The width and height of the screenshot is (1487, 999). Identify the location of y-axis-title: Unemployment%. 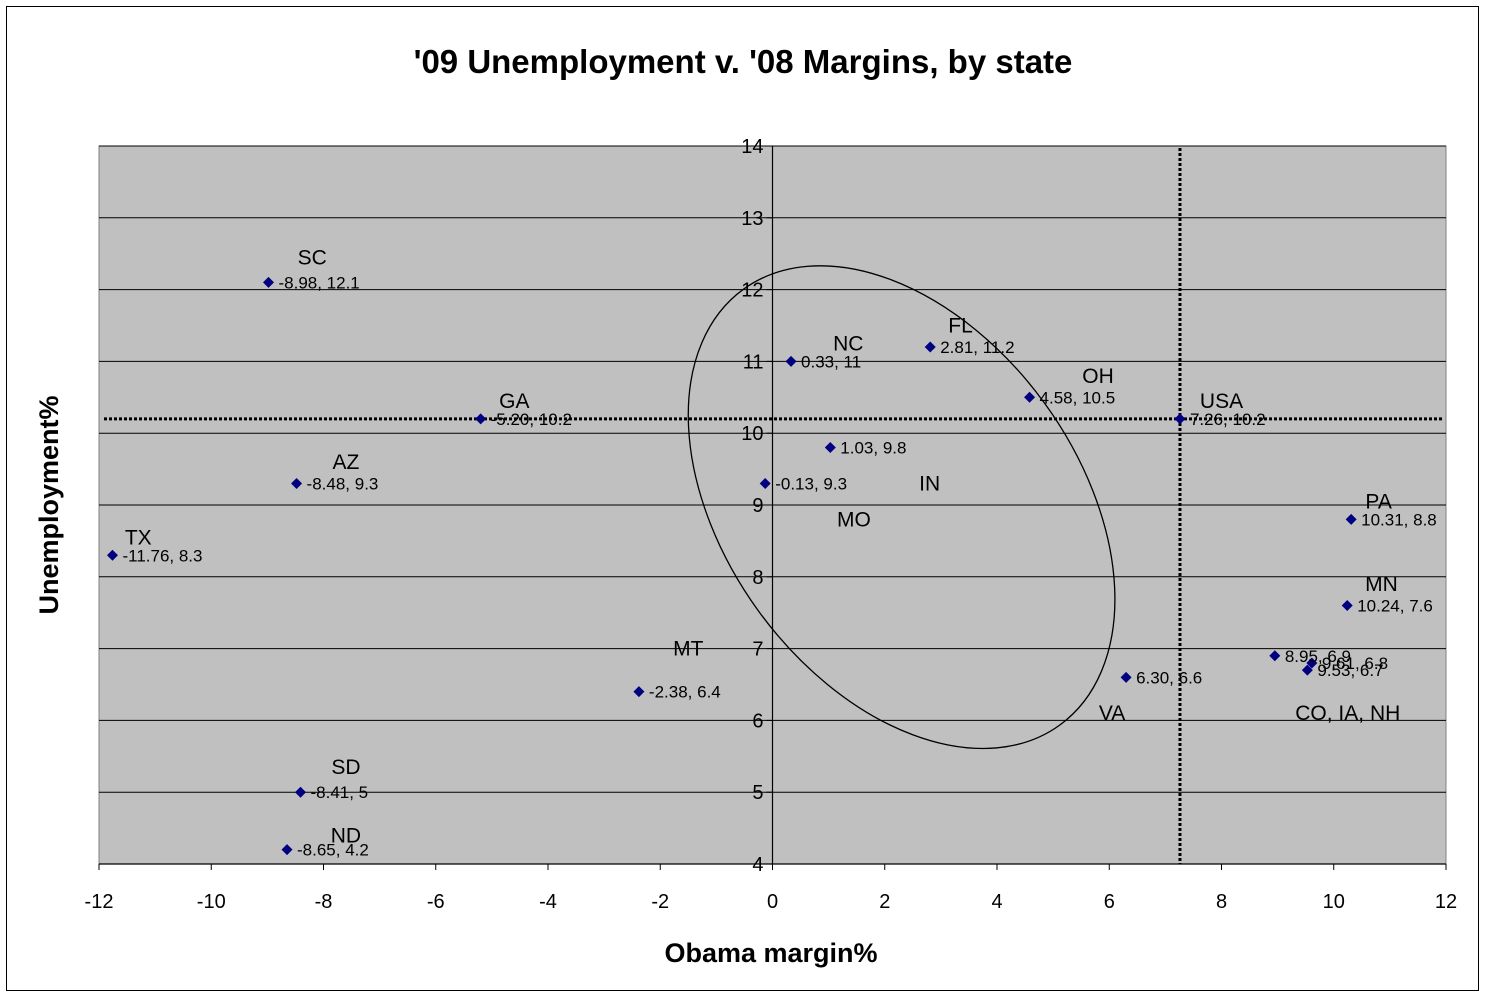
(49, 504).